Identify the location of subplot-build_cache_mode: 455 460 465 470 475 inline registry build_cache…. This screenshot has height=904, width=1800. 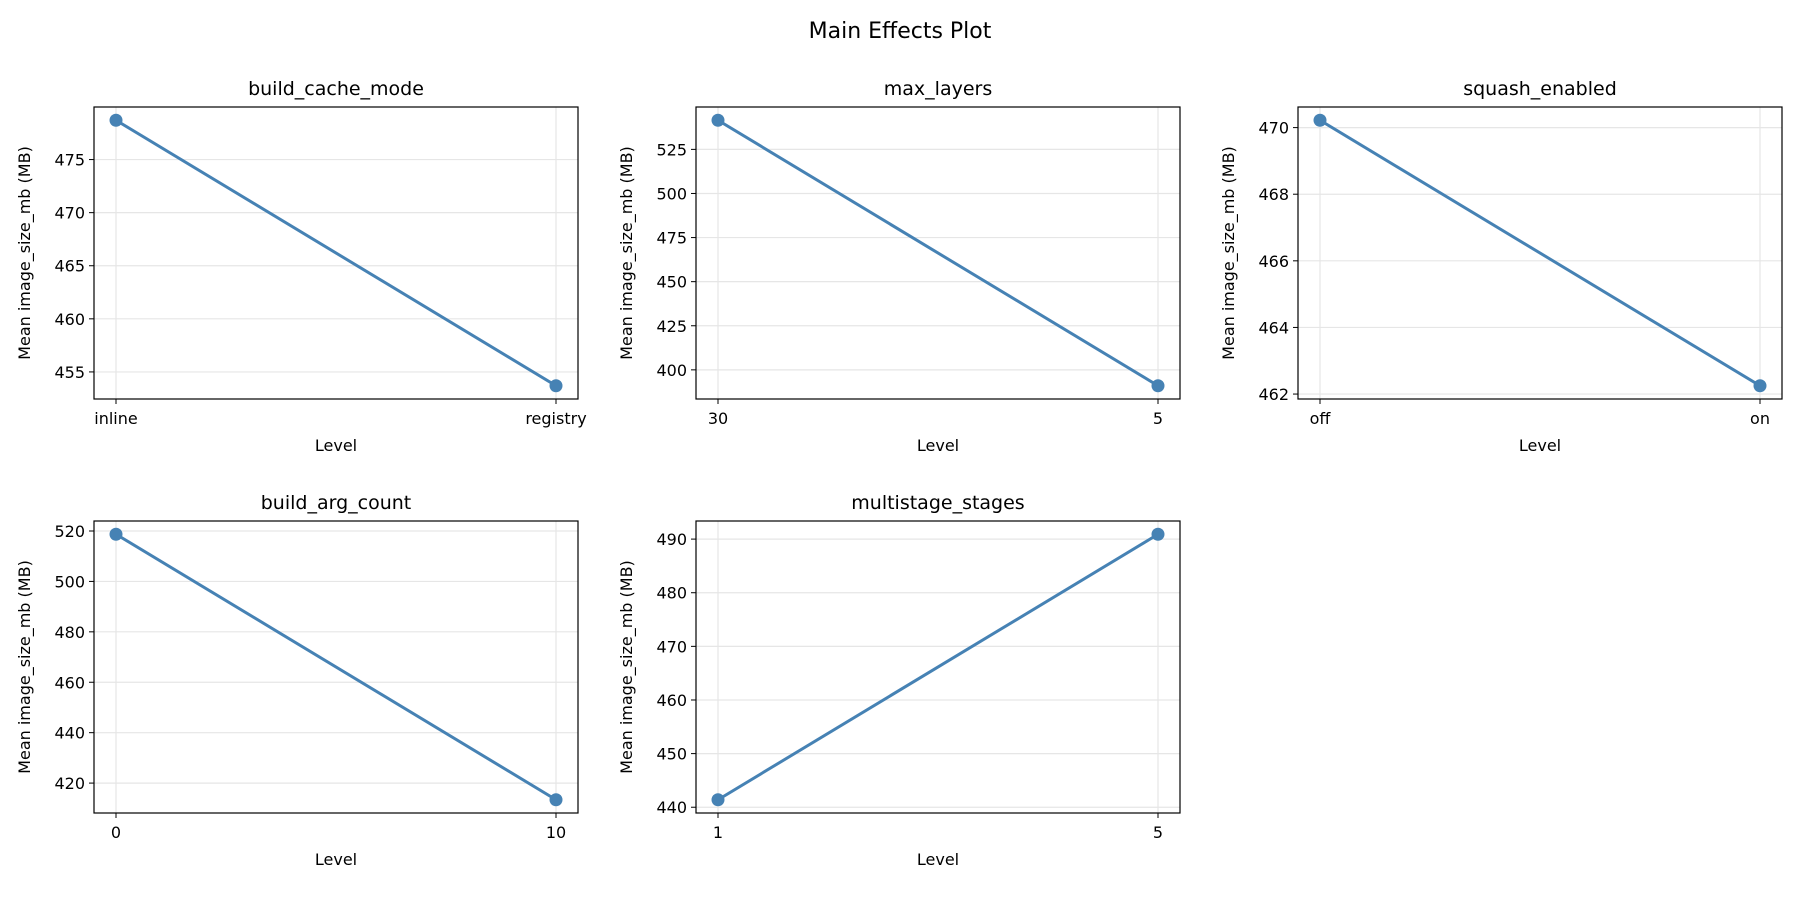
(301, 266).